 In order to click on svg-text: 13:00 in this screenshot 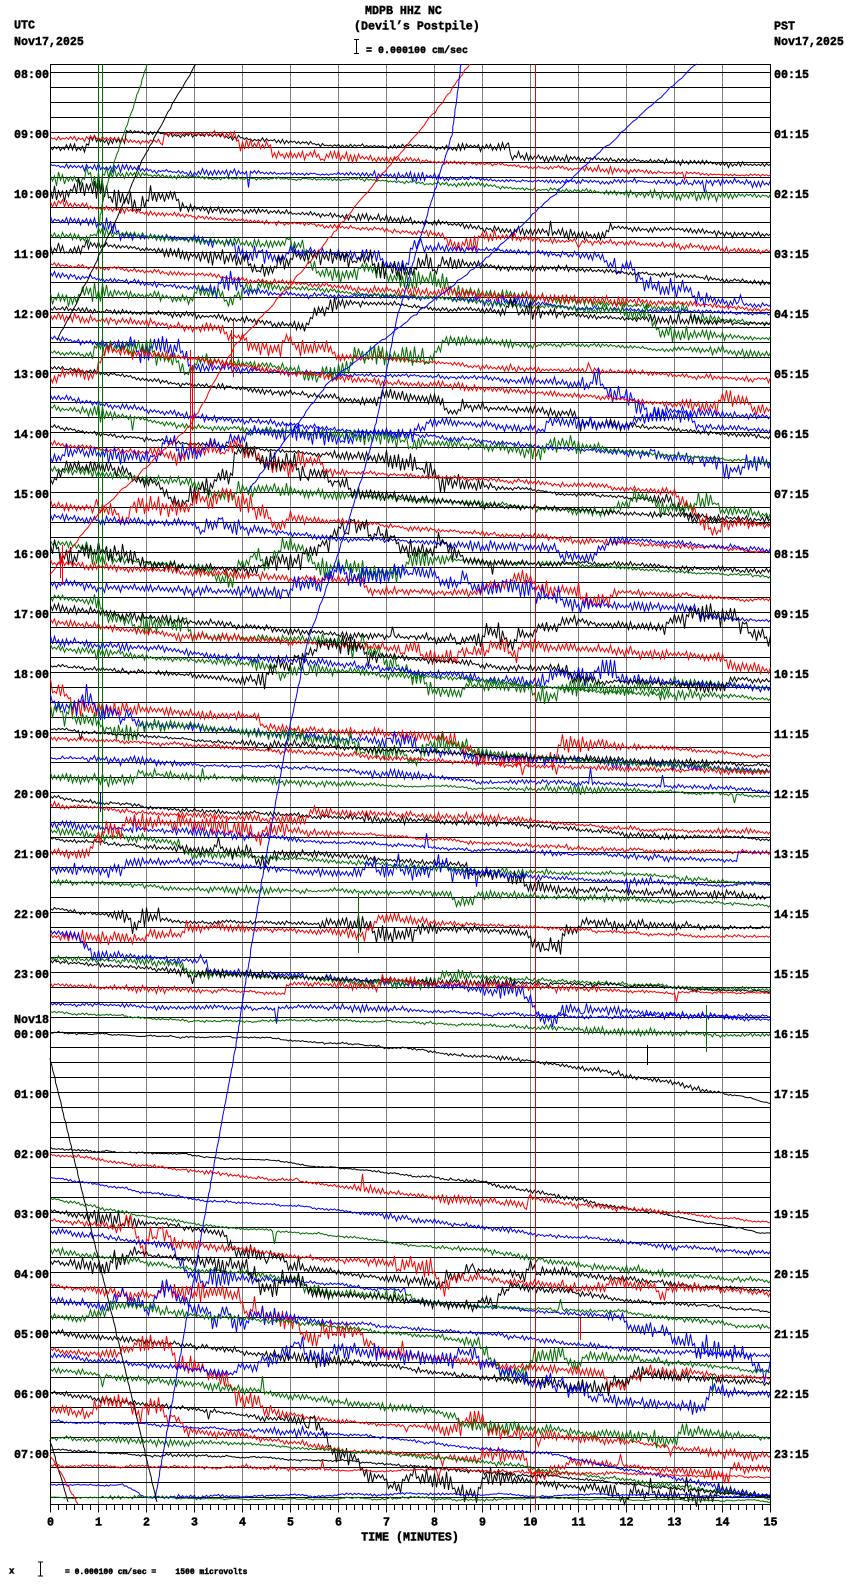, I will do `click(31, 375)`.